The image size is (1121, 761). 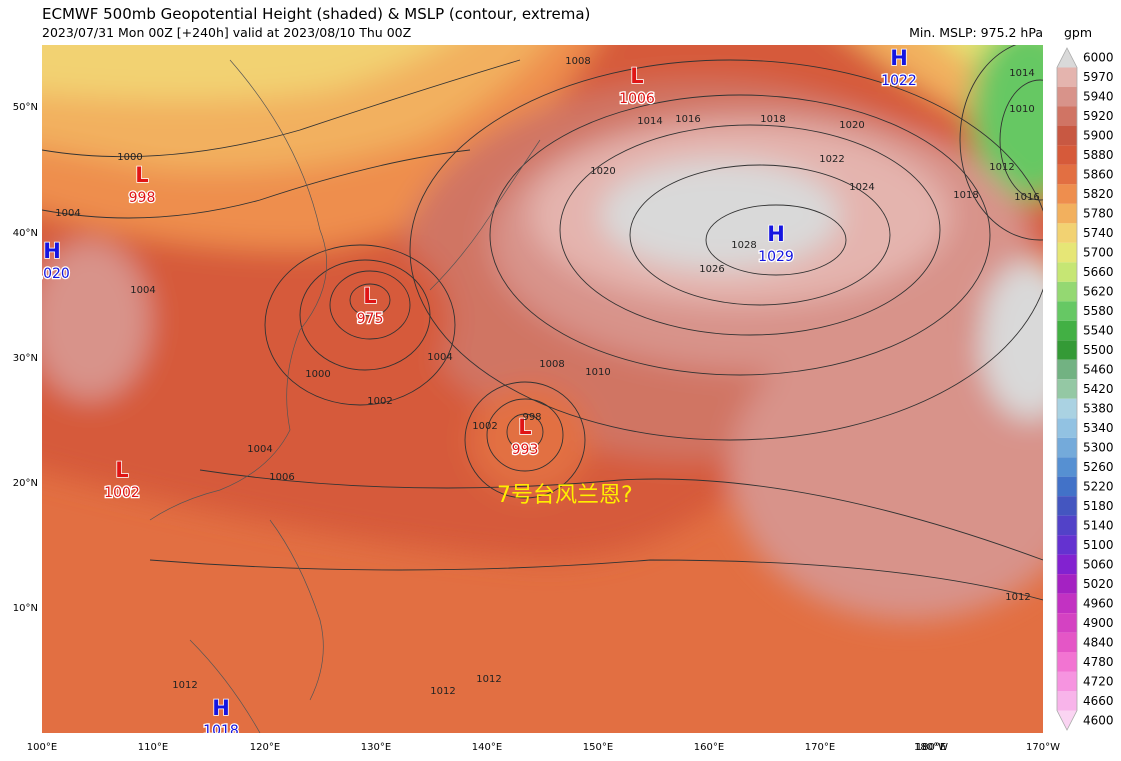 What do you see at coordinates (25, 233) in the screenshot?
I see `lat-label: 40°N` at bounding box center [25, 233].